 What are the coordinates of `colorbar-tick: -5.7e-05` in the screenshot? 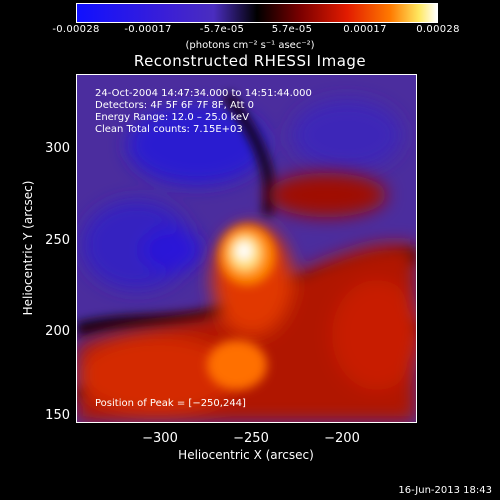 It's located at (222, 29).